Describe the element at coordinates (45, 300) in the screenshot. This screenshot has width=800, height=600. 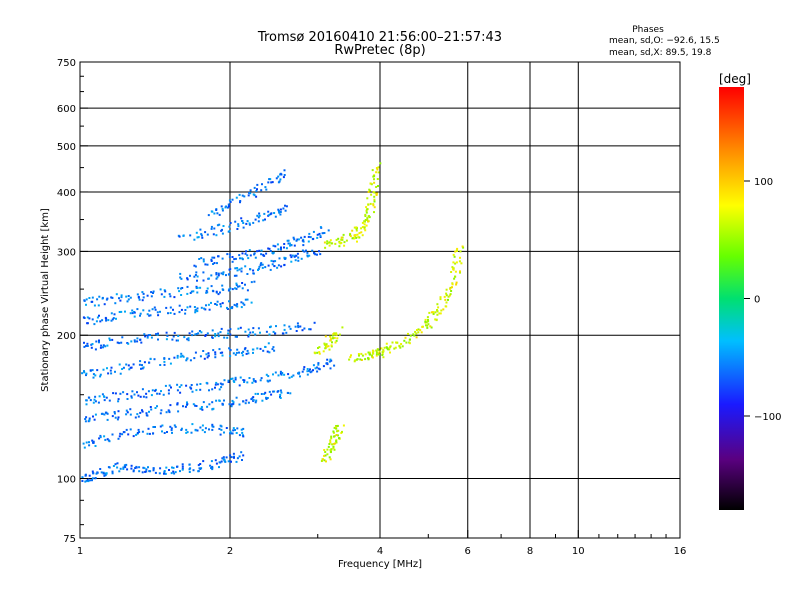
I see `y-axis-label: Stationary phase Virtual Height [km]` at that location.